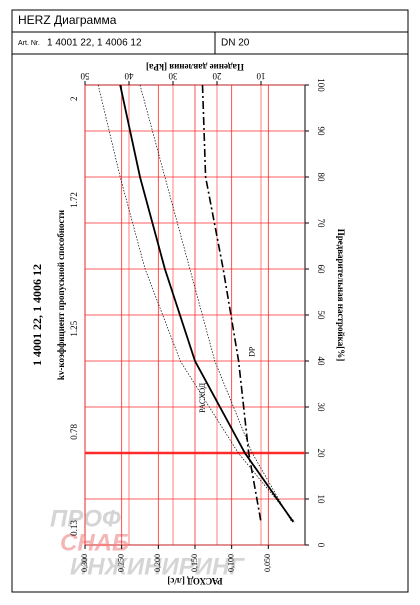 This screenshot has width=420, height=605. What do you see at coordinates (67, 20) in the screenshot?
I see `header-title: HERZ Диаграмма` at bounding box center [67, 20].